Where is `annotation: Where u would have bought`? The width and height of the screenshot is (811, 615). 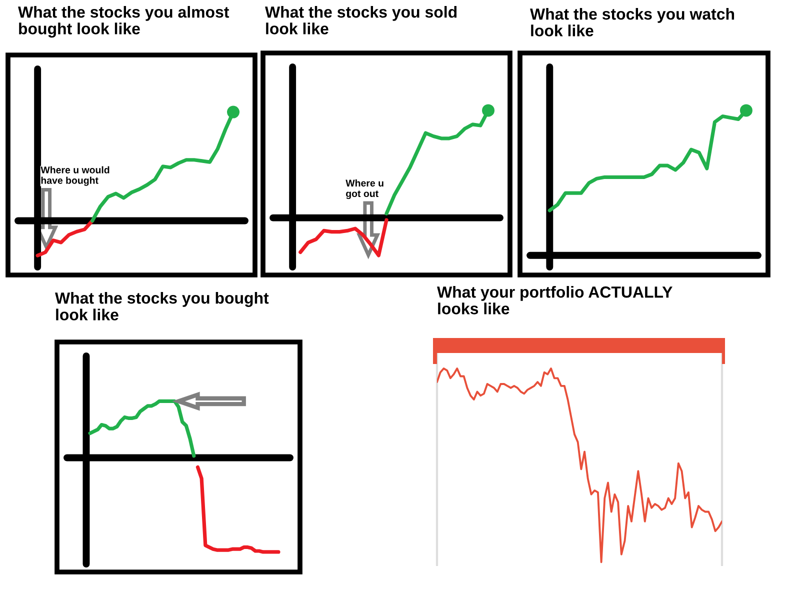
annotation: Where u would have bought is located at coordinates (75, 176).